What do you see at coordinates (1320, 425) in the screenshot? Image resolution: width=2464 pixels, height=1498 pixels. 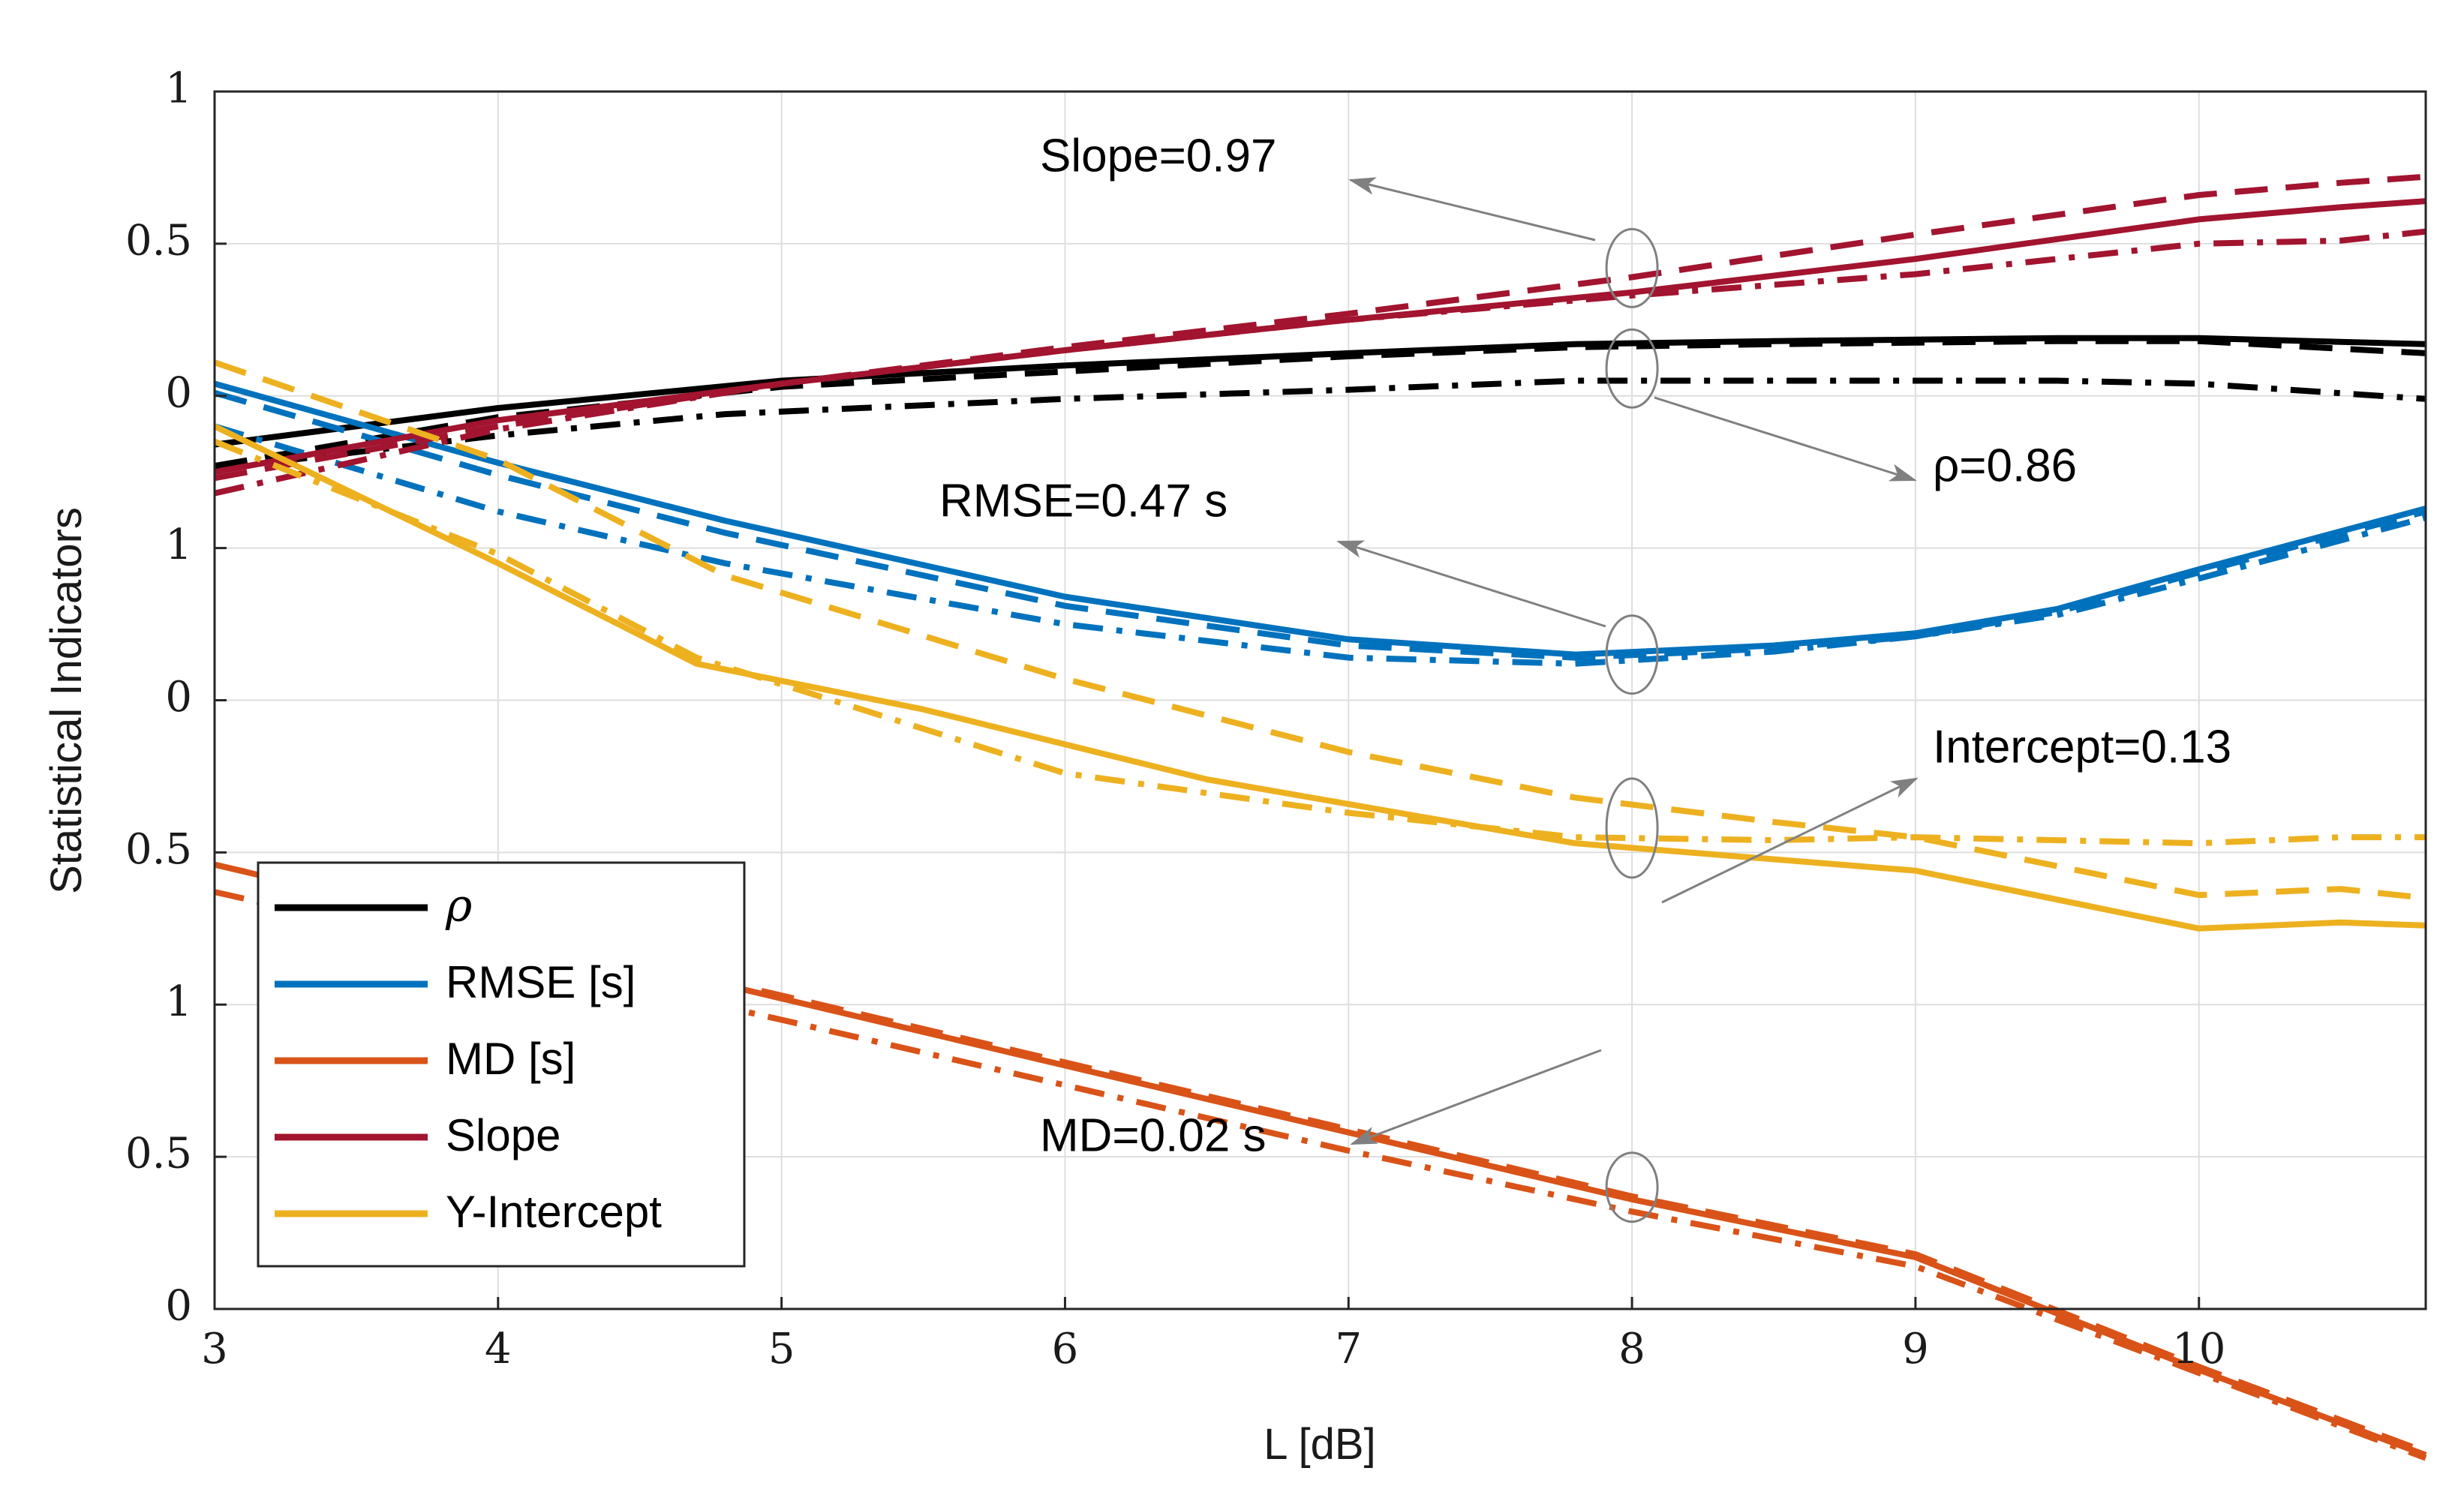 I see `series-line-rho-dashdot` at bounding box center [1320, 425].